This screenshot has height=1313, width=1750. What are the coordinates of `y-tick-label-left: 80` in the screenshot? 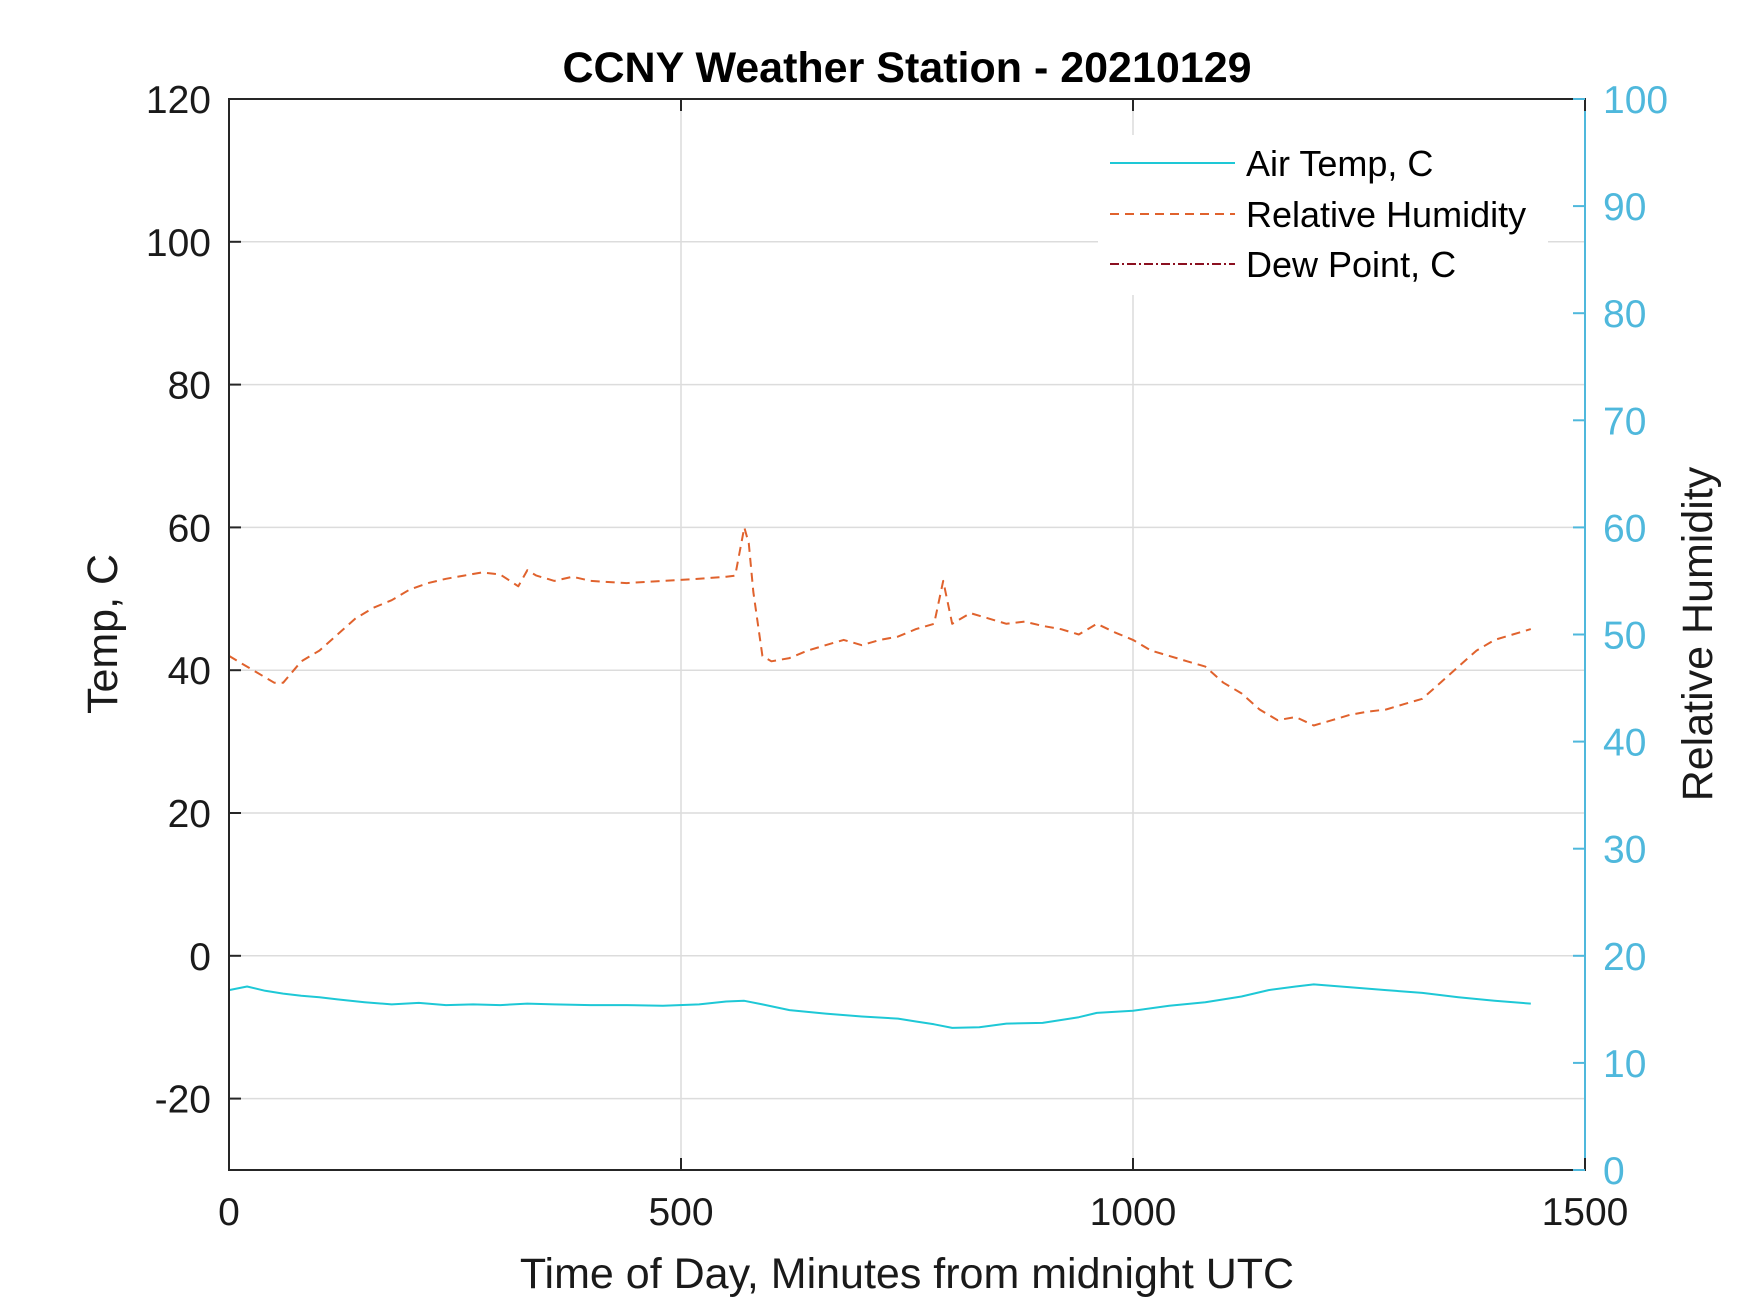 It's located at (189, 386).